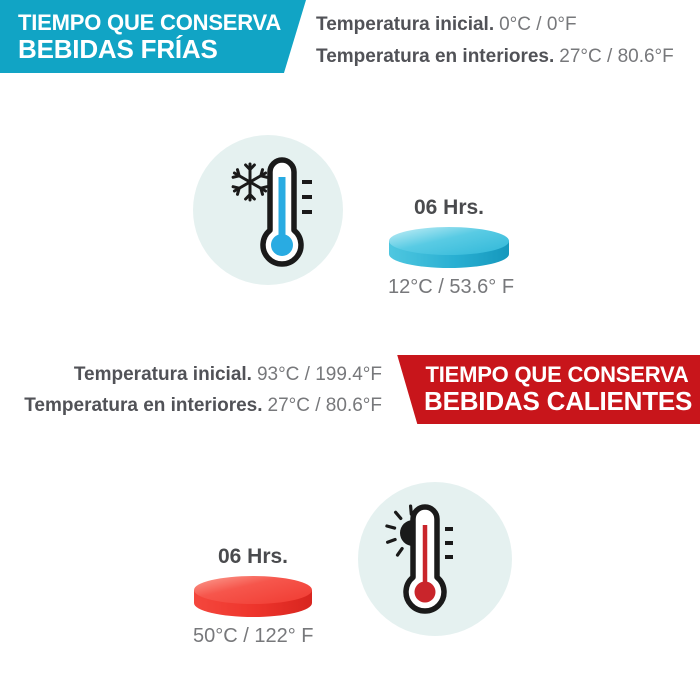 The height and width of the screenshot is (700, 700). What do you see at coordinates (319, 374) in the screenshot?
I see `condition-value: 93°C / 199.4°F` at bounding box center [319, 374].